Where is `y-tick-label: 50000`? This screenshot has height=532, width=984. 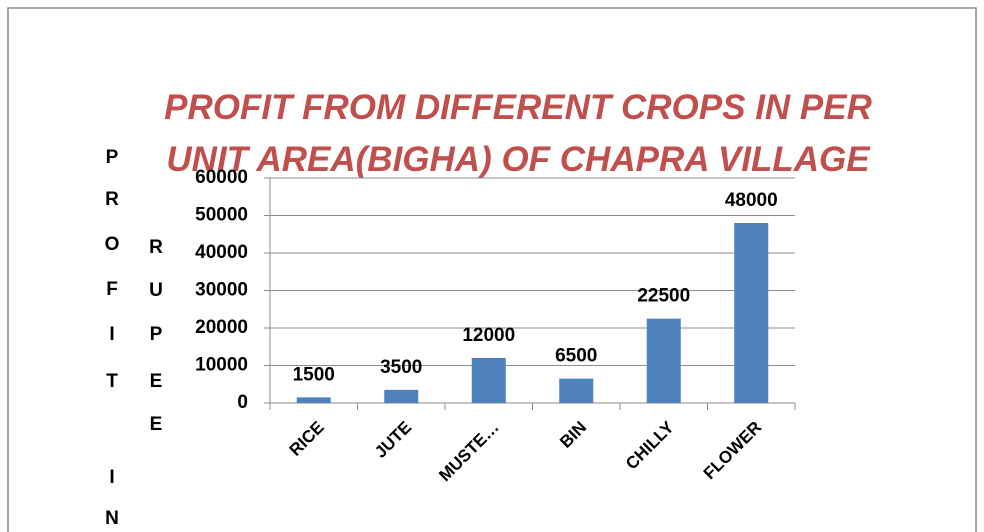 y-tick-label: 50000 is located at coordinates (221, 215).